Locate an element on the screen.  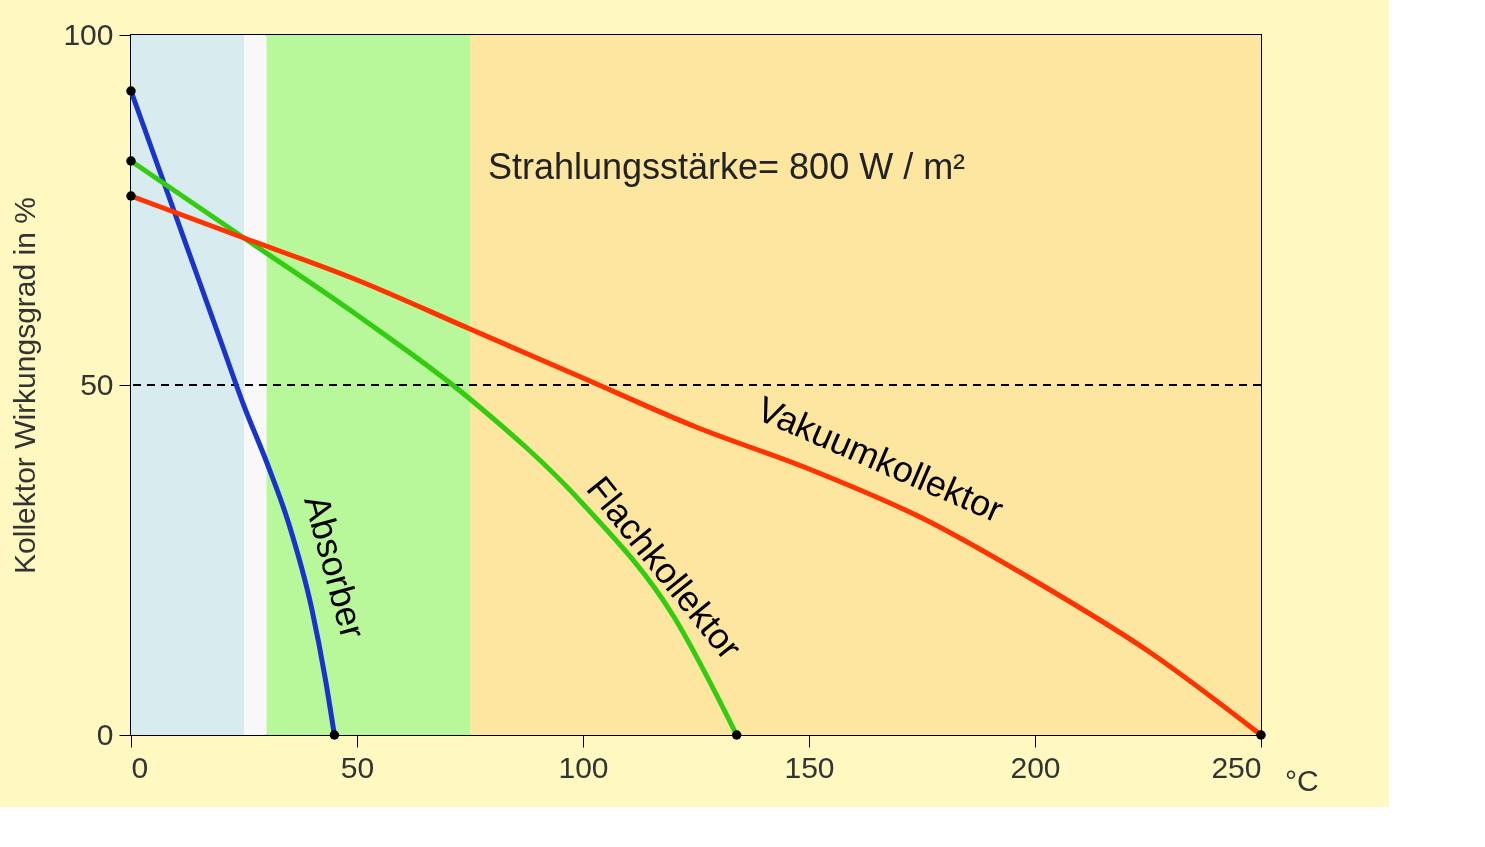
x-tick-label: 50 is located at coordinates (357, 767).